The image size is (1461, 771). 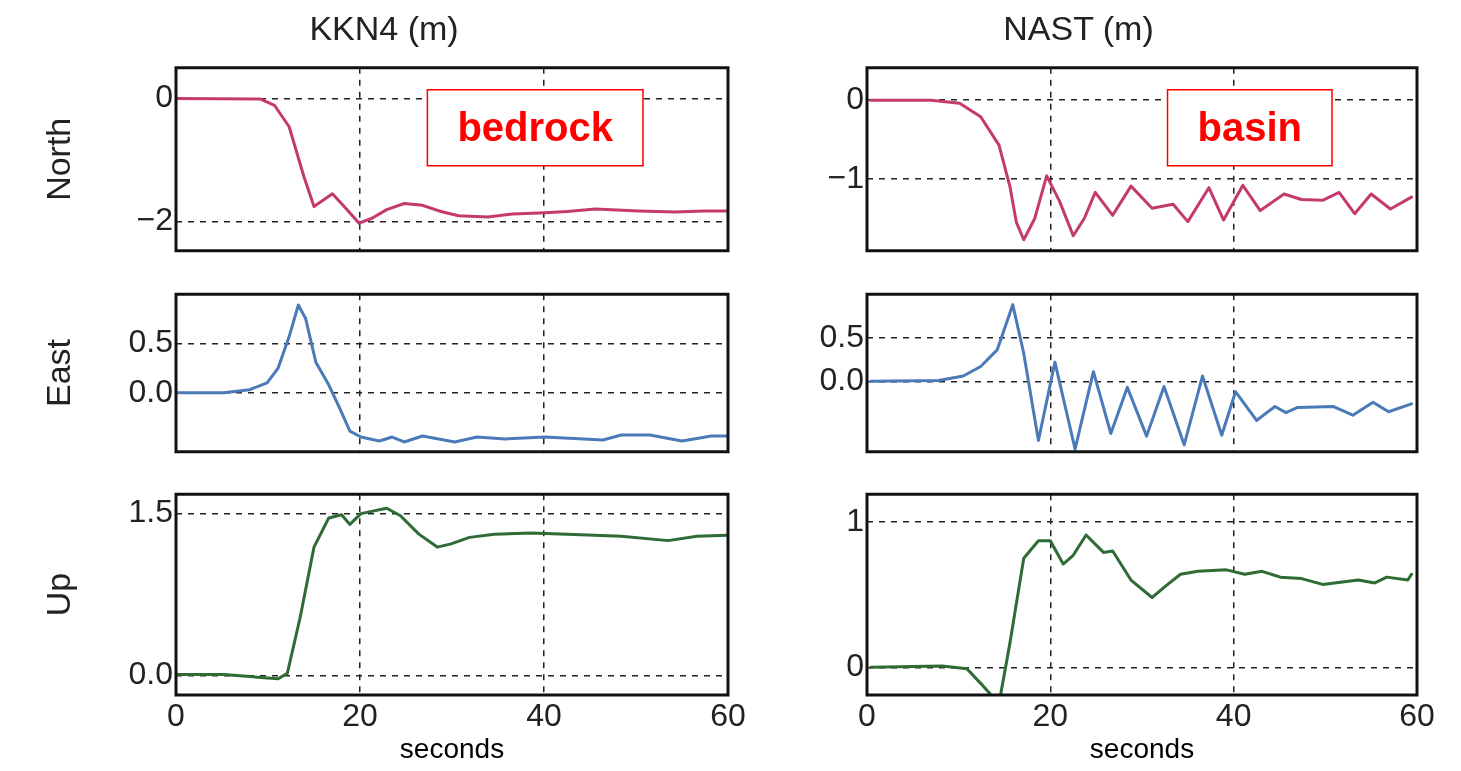 I want to click on y-axis-title: Up, so click(x=57, y=594).